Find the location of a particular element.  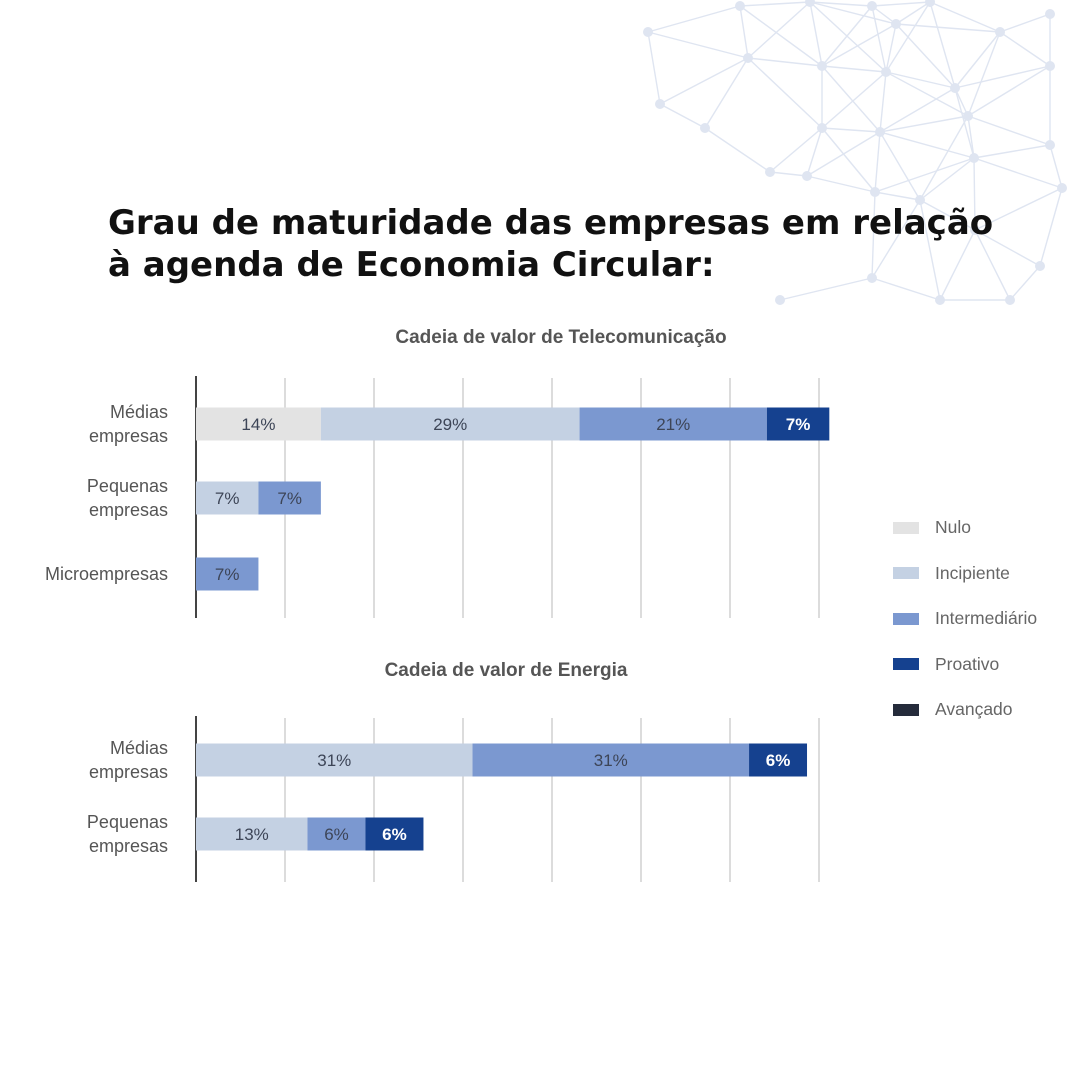

legend-item-nulo: Nulo is located at coordinates (983, 528).